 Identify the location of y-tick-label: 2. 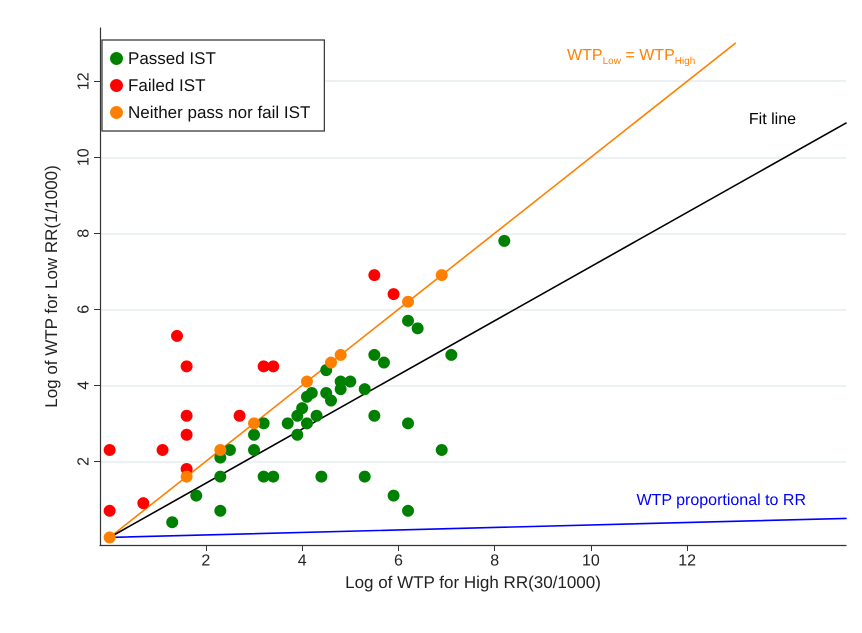
(84, 461).